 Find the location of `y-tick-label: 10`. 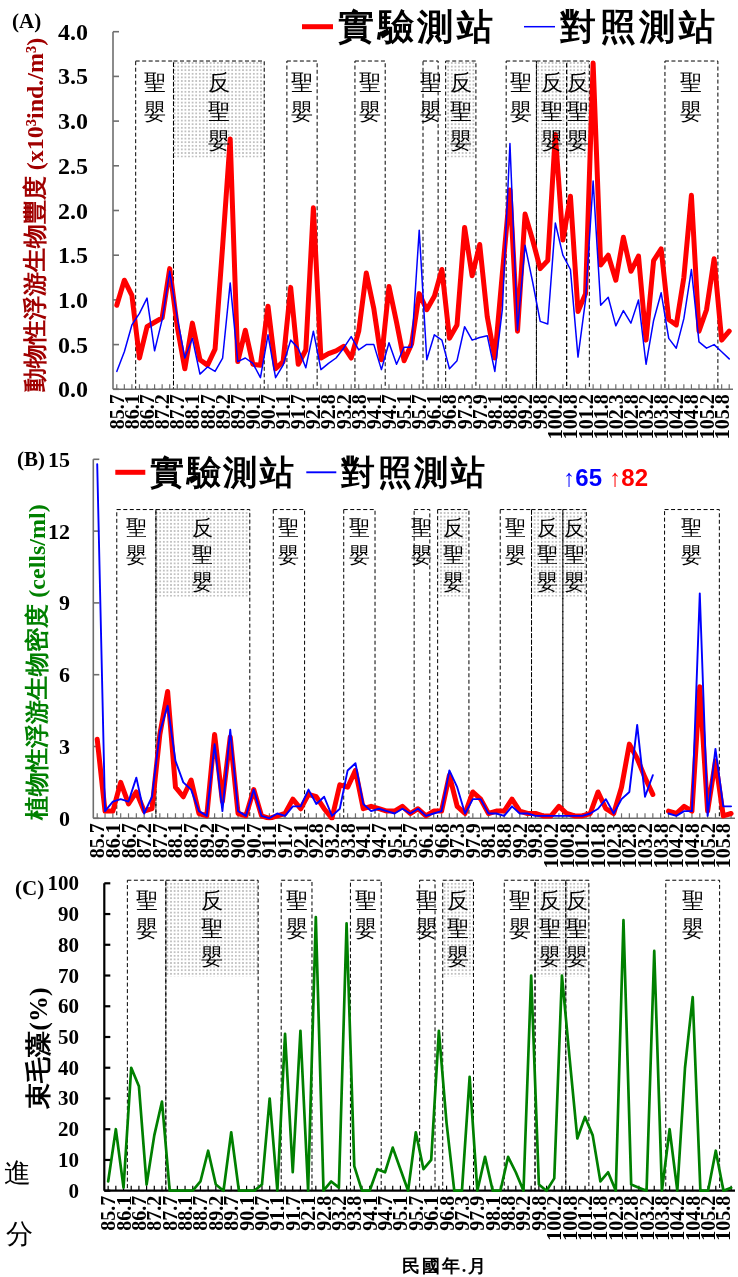

y-tick-label: 10 is located at coordinates (68, 1159).